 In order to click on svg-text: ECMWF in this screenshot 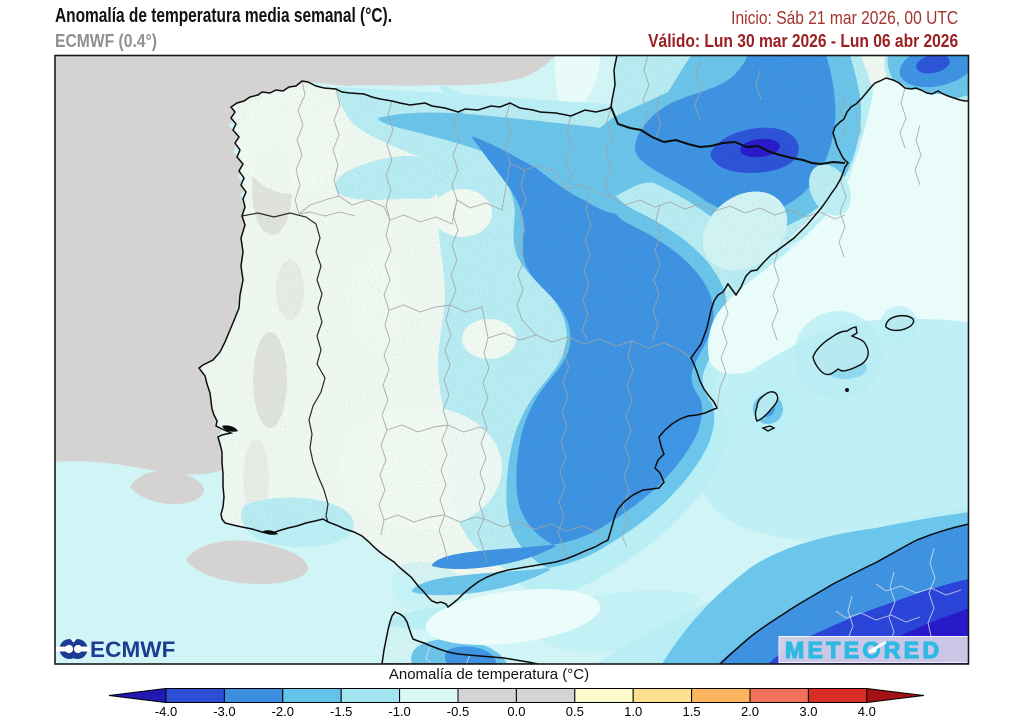, I will do `click(132, 649)`.